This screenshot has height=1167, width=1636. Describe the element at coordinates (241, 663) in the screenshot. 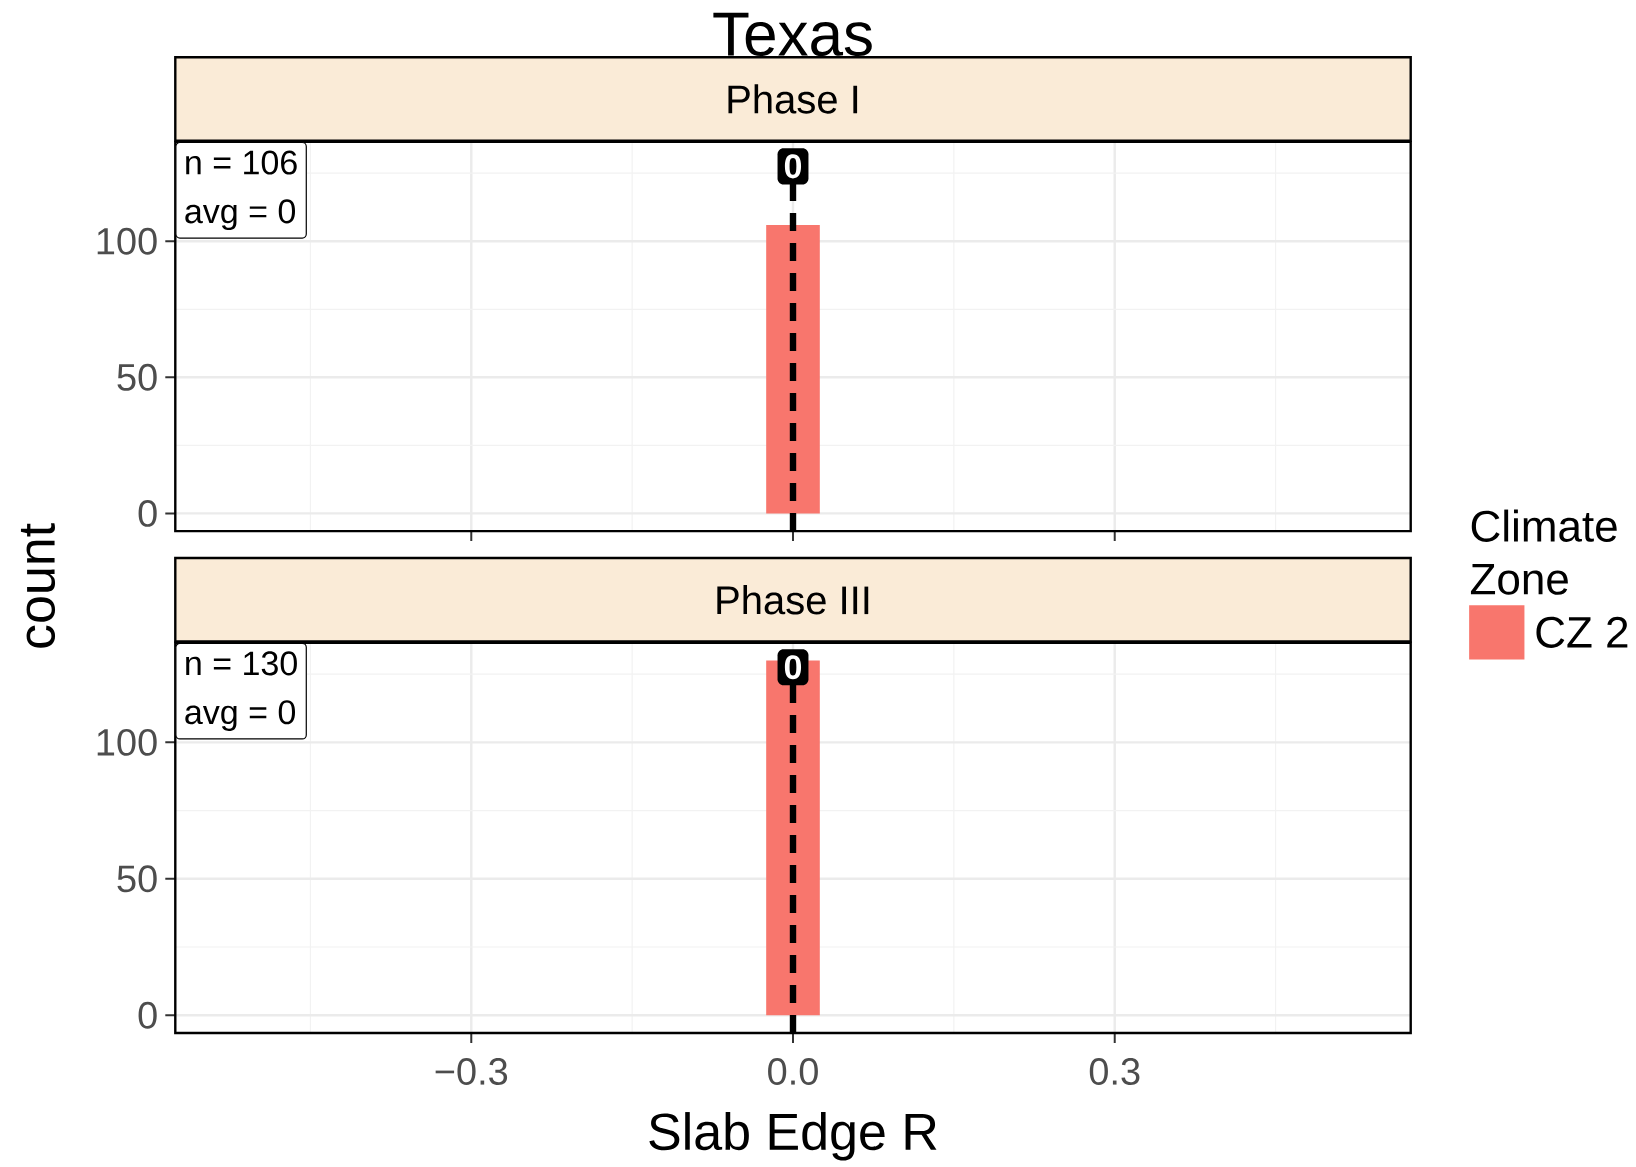

I see `annotation: n = 130` at that location.